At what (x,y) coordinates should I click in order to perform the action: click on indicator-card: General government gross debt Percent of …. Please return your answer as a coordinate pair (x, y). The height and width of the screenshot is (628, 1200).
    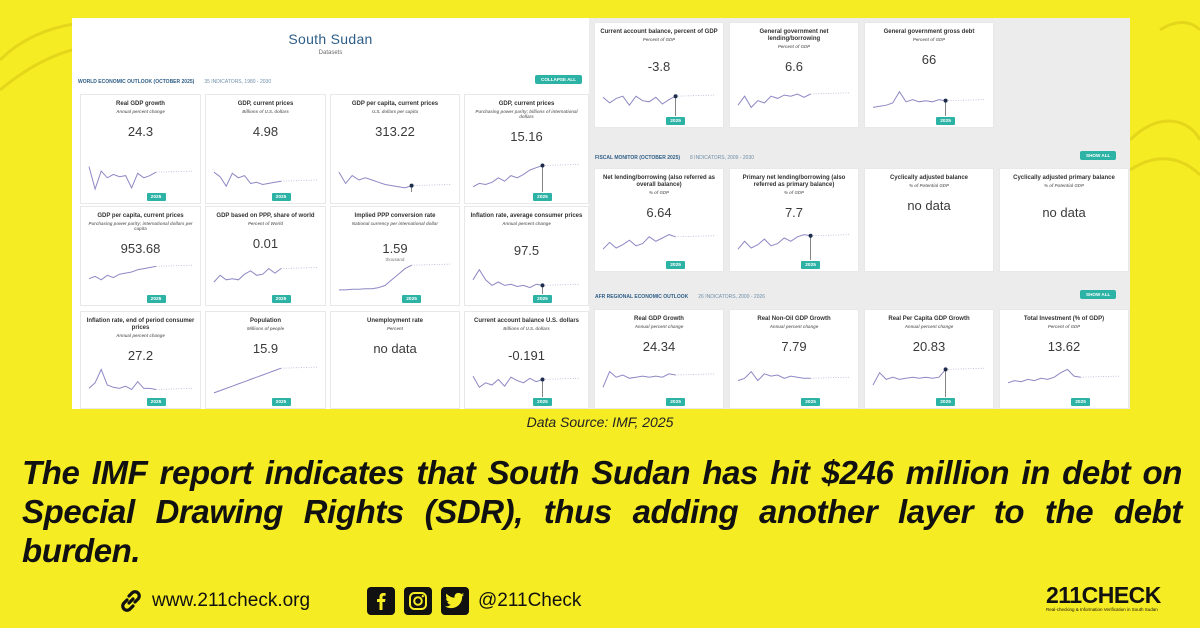
    Looking at the image, I should click on (929, 75).